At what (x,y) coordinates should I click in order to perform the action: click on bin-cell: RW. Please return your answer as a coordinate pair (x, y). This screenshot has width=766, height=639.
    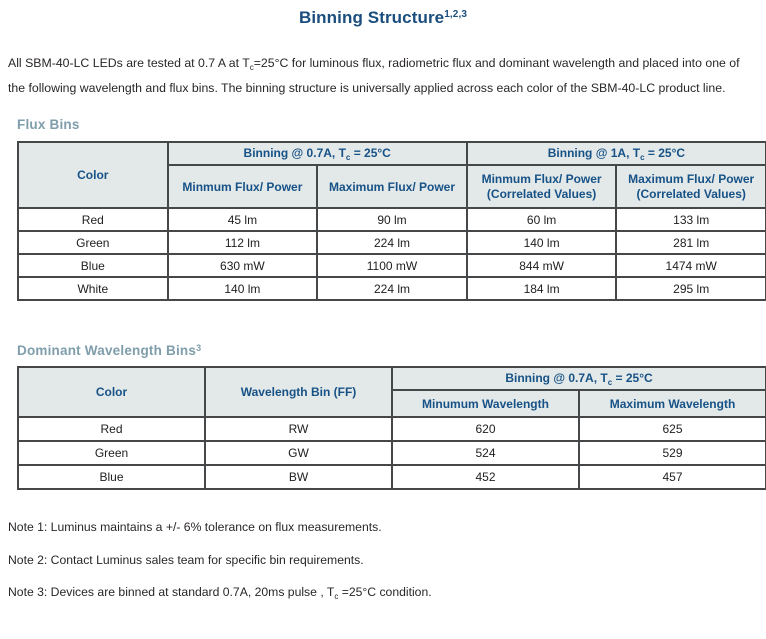
    Looking at the image, I should click on (298, 429).